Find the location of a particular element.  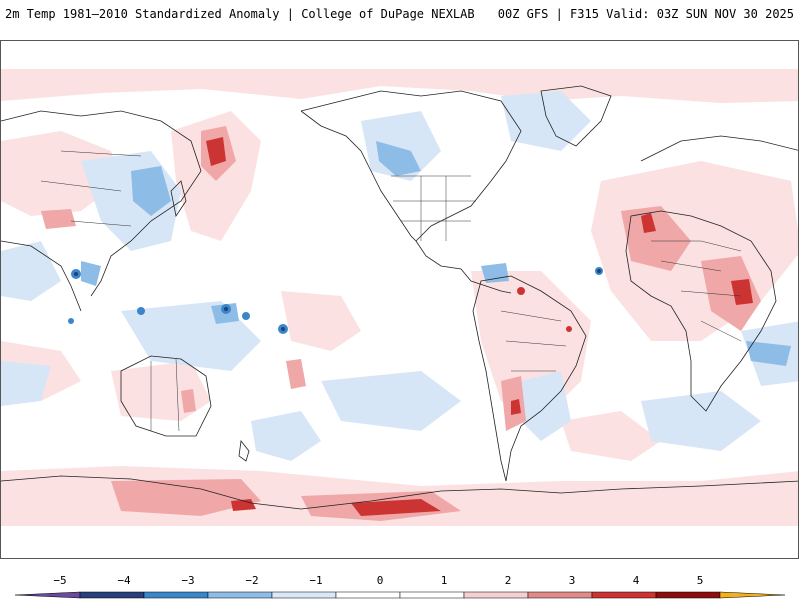

colorbar-tick-label: −2 is located at coordinates (251, 580).